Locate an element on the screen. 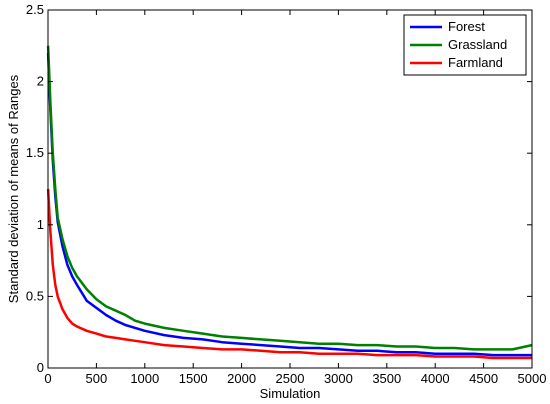  x-tick-label: 4500 is located at coordinates (483, 378).